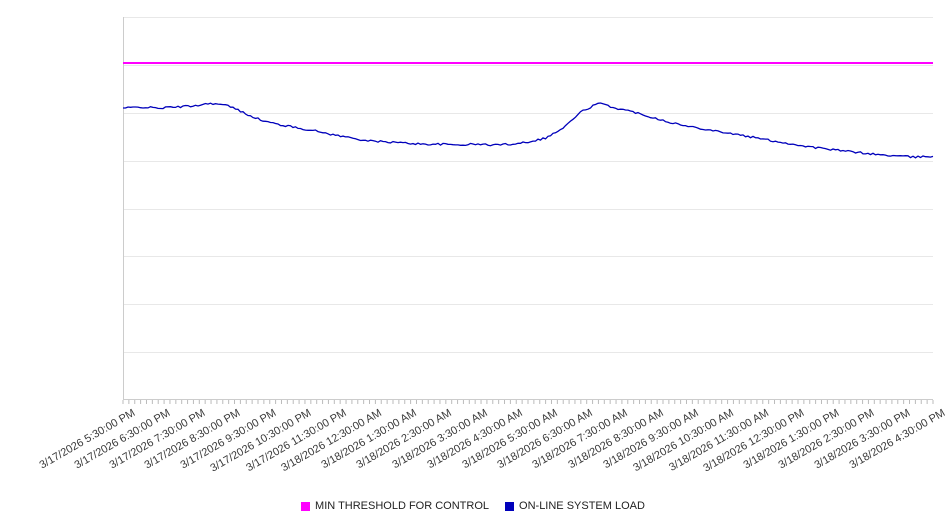 The height and width of the screenshot is (526, 946). Describe the element at coordinates (510, 506) in the screenshot. I see `blue-swatch-icon` at that location.